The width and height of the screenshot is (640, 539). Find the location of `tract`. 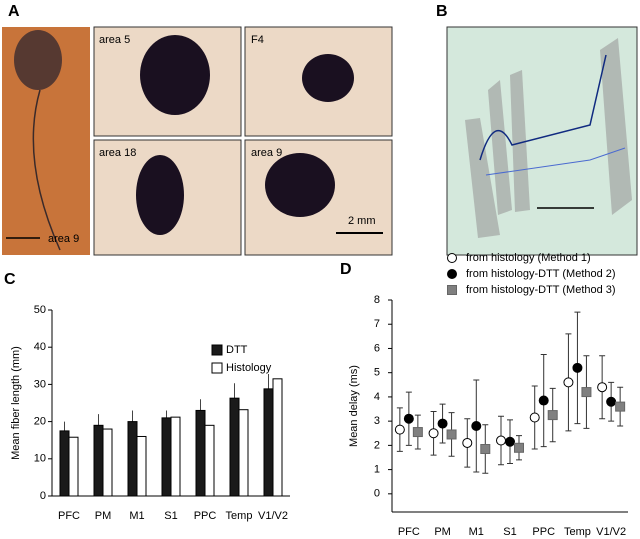

tract is located at coordinates (46, 170).